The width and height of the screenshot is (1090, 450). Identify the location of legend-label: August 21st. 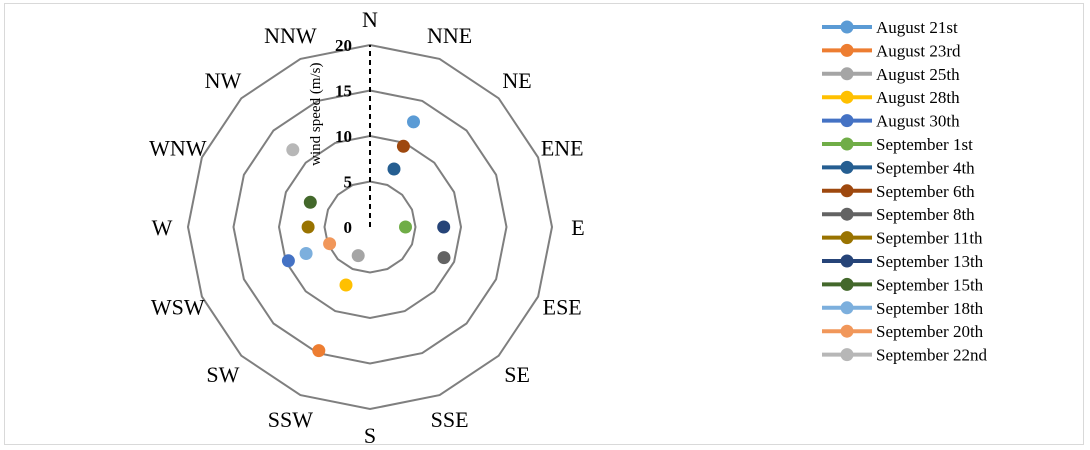
(917, 27).